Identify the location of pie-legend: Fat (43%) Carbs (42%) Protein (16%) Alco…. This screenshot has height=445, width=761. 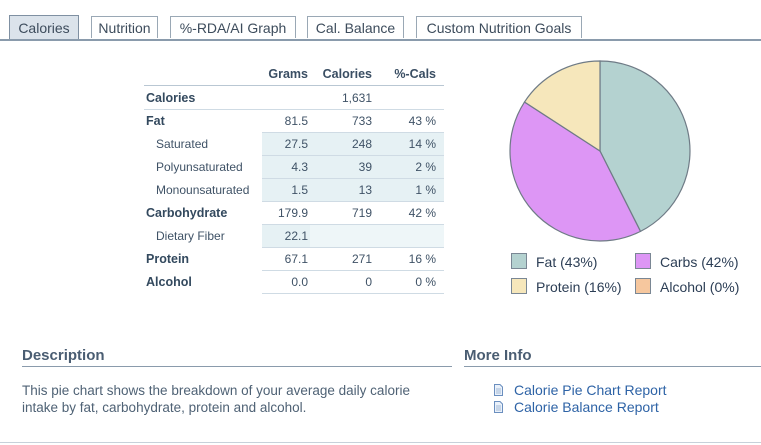
(636, 277).